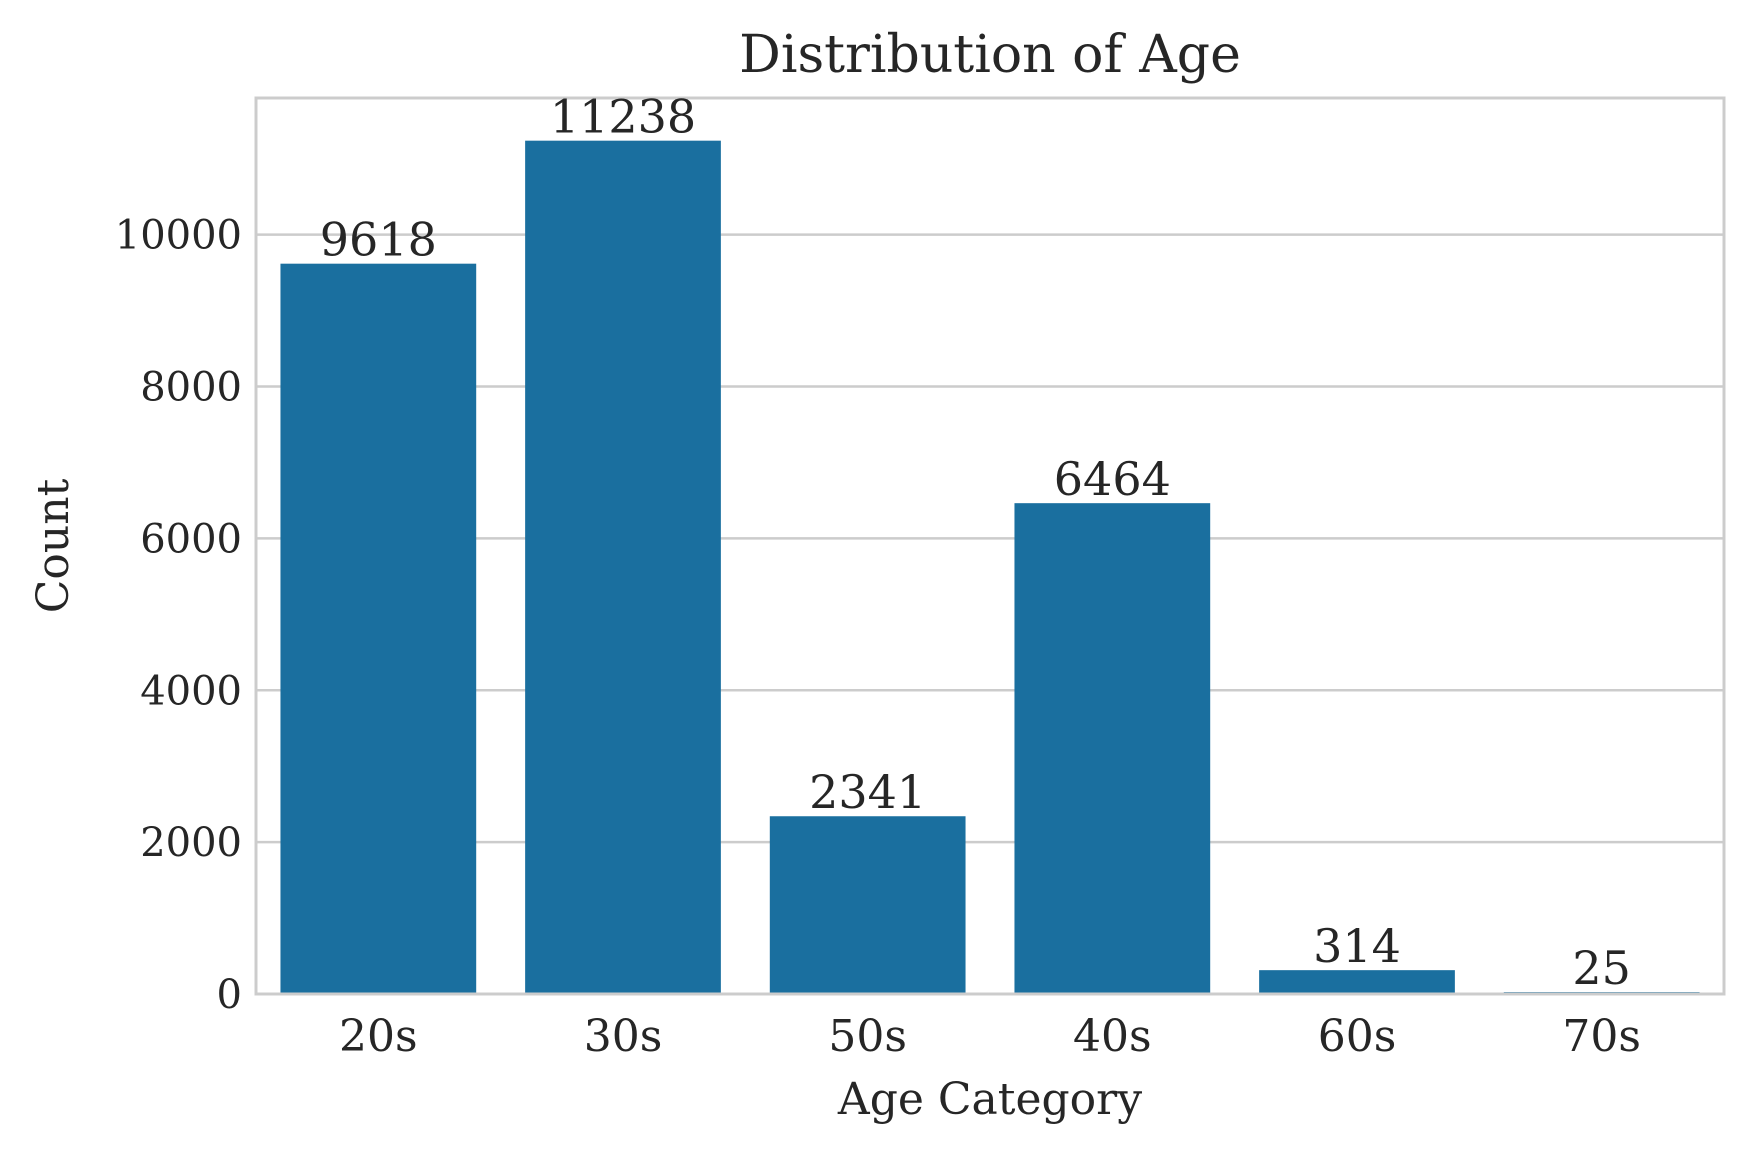  What do you see at coordinates (867, 792) in the screenshot?
I see `data-label-50s: 2341` at bounding box center [867, 792].